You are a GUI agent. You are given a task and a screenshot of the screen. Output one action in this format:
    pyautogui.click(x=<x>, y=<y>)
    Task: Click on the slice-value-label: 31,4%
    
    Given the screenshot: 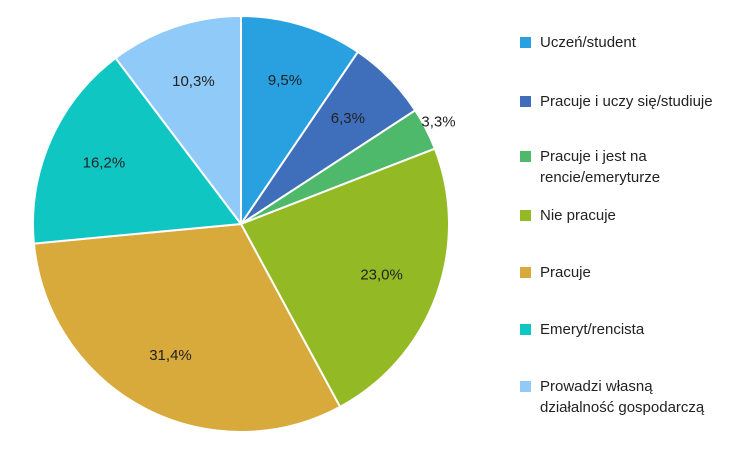 What is the action you would take?
    pyautogui.click(x=170, y=355)
    